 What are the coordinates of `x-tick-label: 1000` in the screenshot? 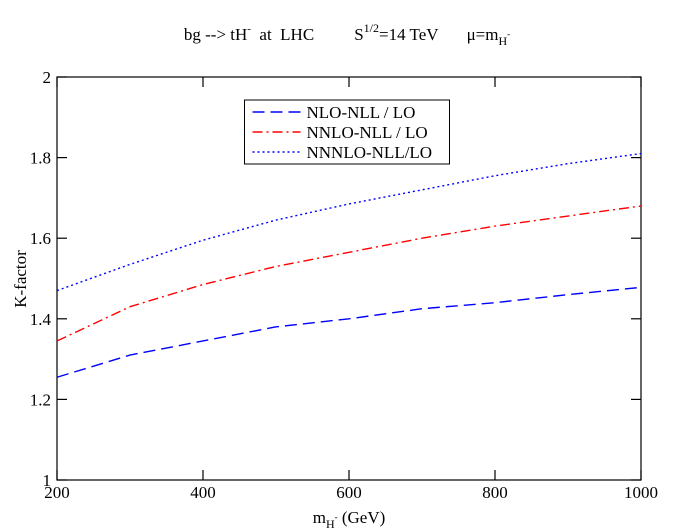 It's located at (641, 492).